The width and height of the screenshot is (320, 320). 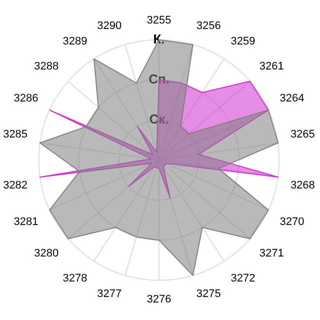 What do you see at coordinates (159, 78) in the screenshot?
I see `y-tick-label: Сп.` at bounding box center [159, 78].